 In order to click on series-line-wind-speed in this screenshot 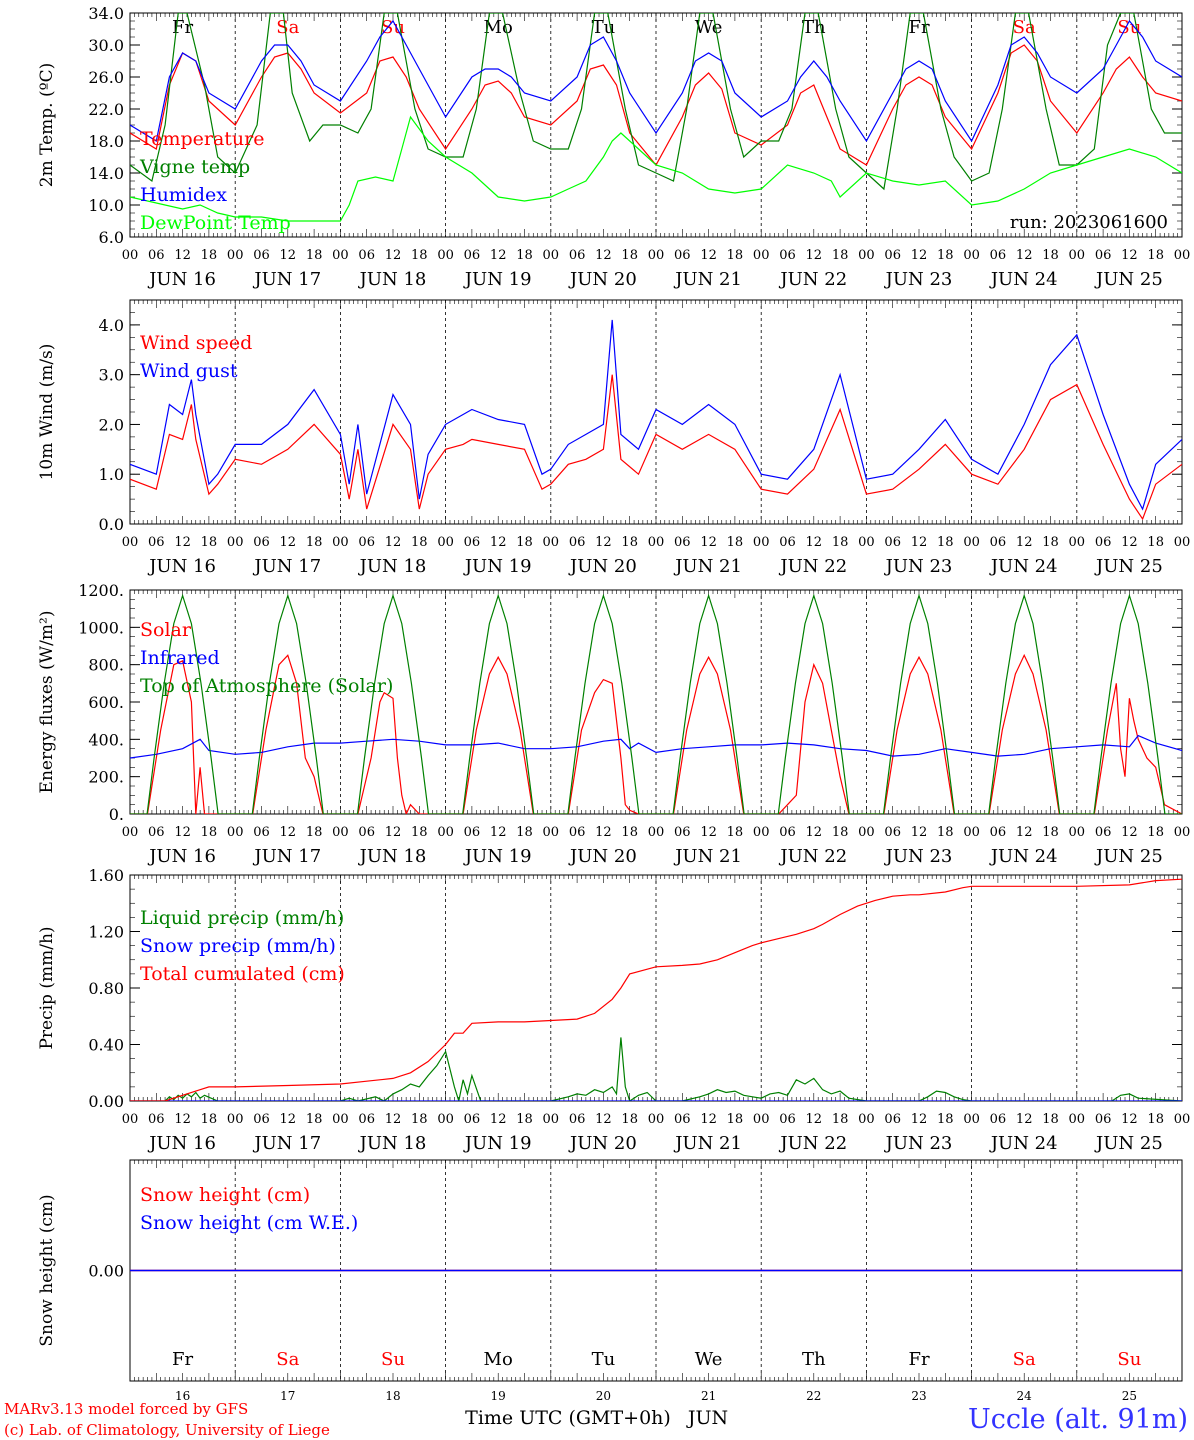, I will do `click(656, 447)`.